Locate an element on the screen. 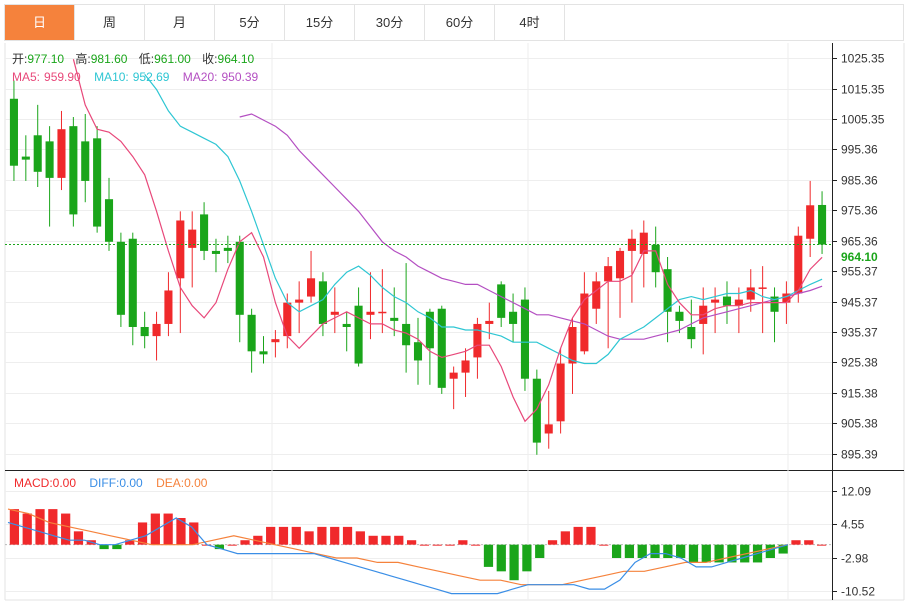 This screenshot has height=601, width=910. close-value: 964.10 is located at coordinates (236, 59).